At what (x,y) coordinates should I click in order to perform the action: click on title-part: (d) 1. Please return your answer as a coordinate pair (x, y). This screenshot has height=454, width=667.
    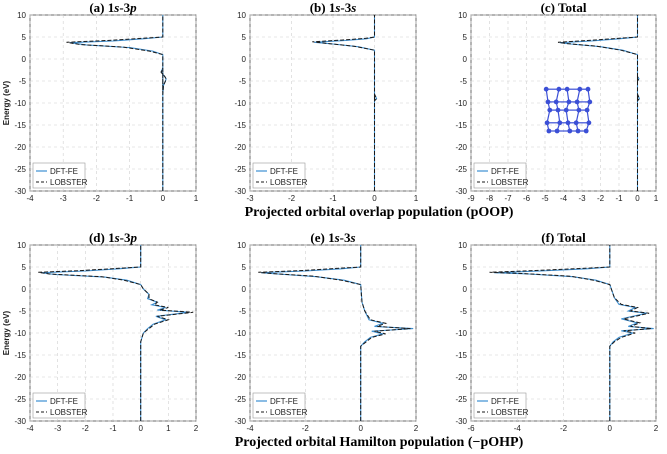
    Looking at the image, I should click on (102, 237).